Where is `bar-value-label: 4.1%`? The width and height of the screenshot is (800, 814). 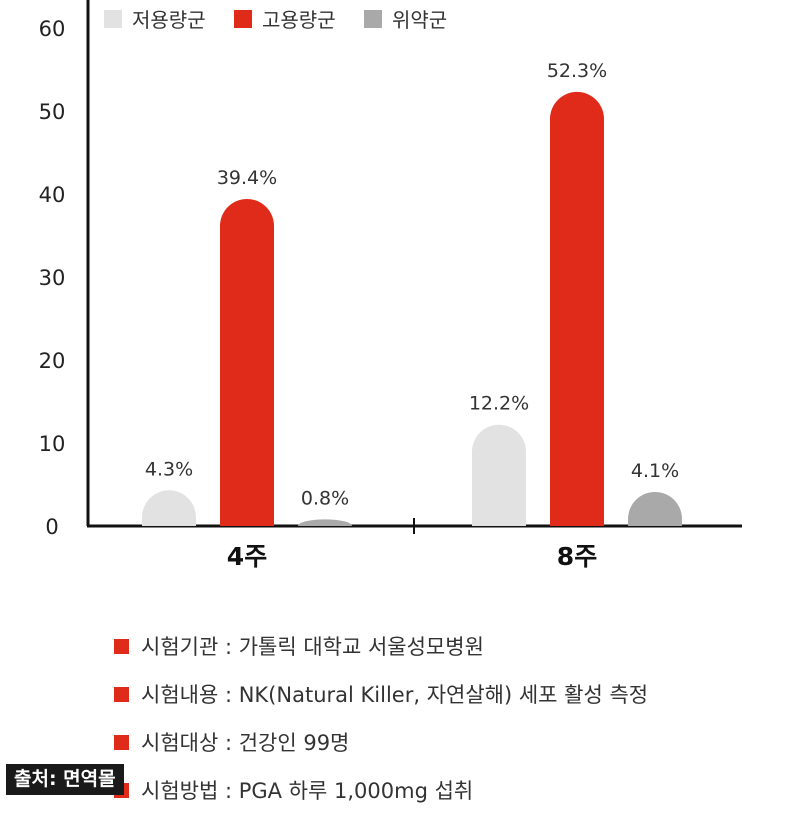 bar-value-label: 4.1% is located at coordinates (655, 471).